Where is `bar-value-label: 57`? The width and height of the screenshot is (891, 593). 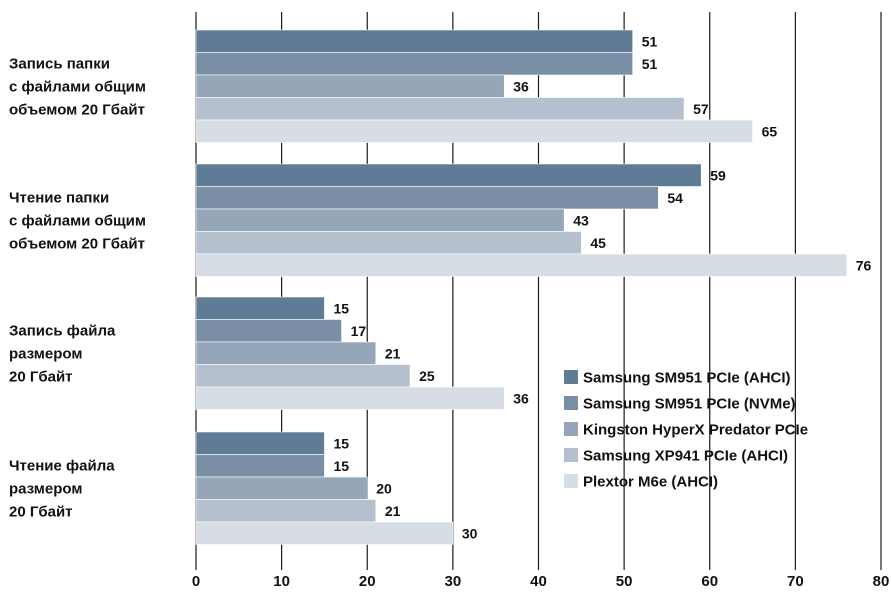
bar-value-label: 57 is located at coordinates (701, 109).